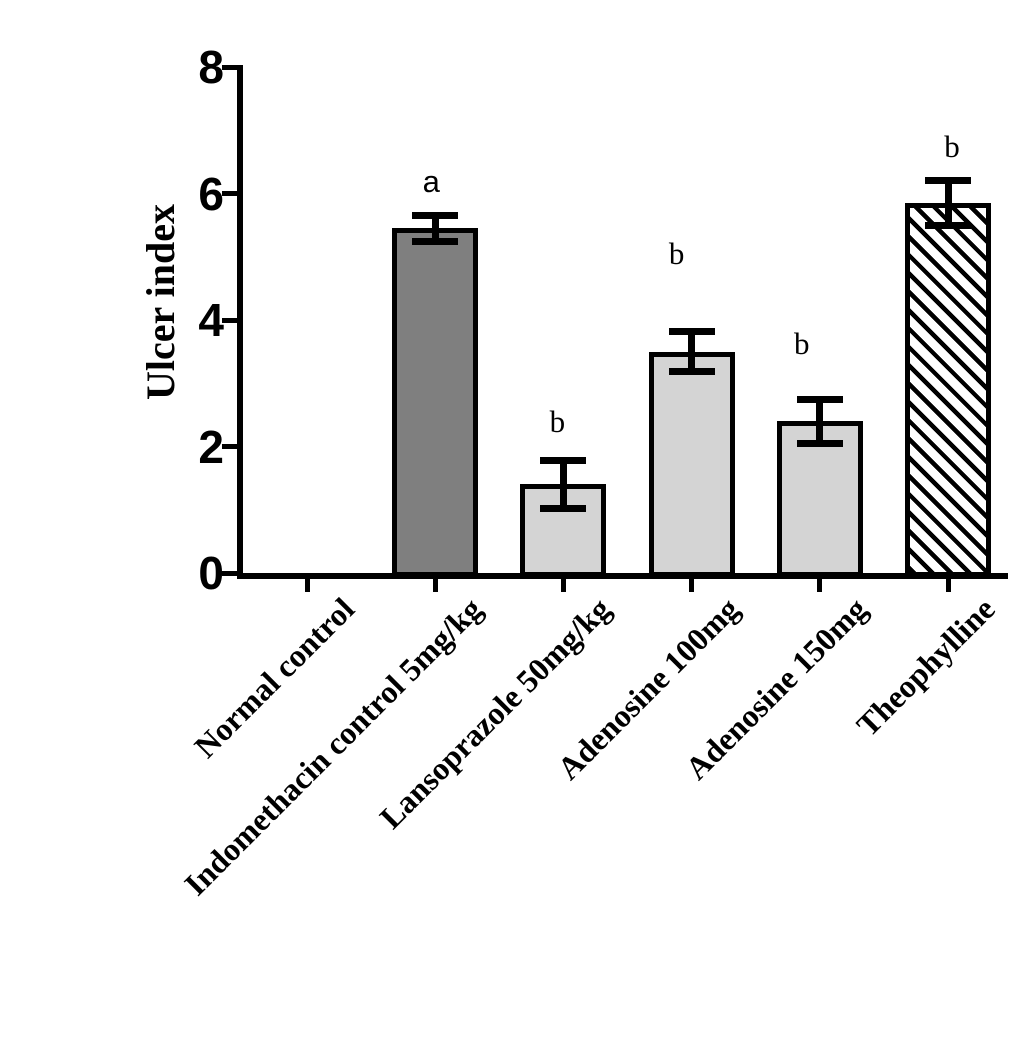  What do you see at coordinates (240, 322) in the screenshot?
I see `y-axis-line` at bounding box center [240, 322].